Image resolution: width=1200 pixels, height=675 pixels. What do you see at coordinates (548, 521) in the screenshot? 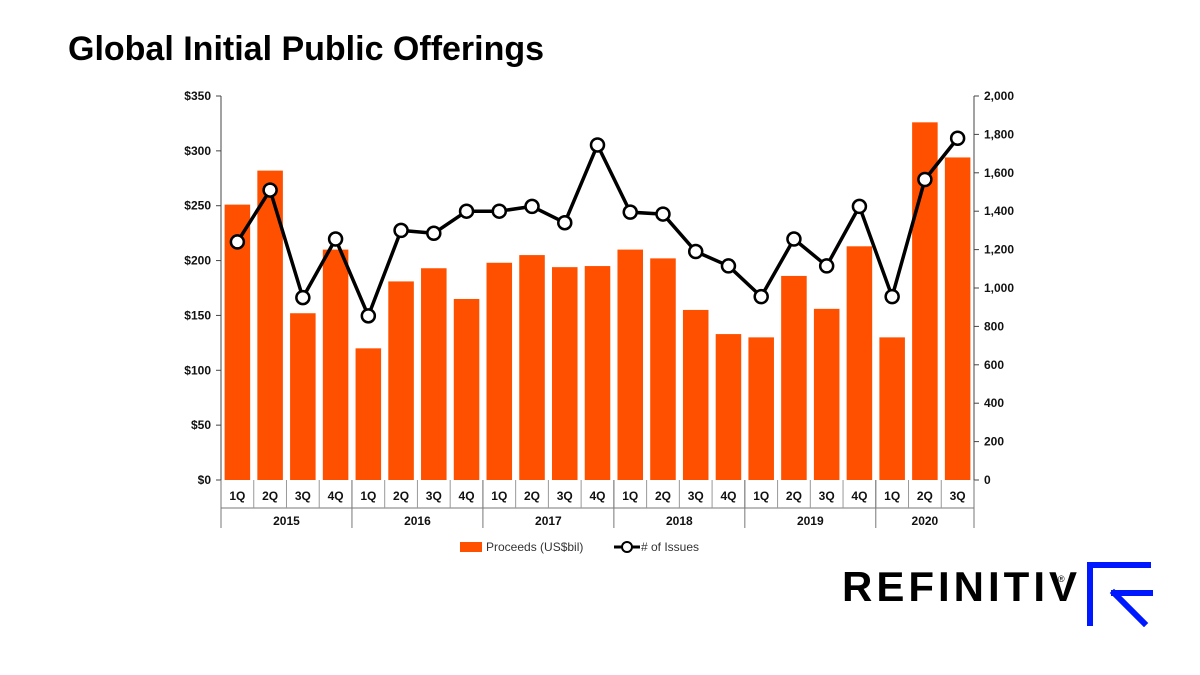
I see `year-label: 2017` at bounding box center [548, 521].